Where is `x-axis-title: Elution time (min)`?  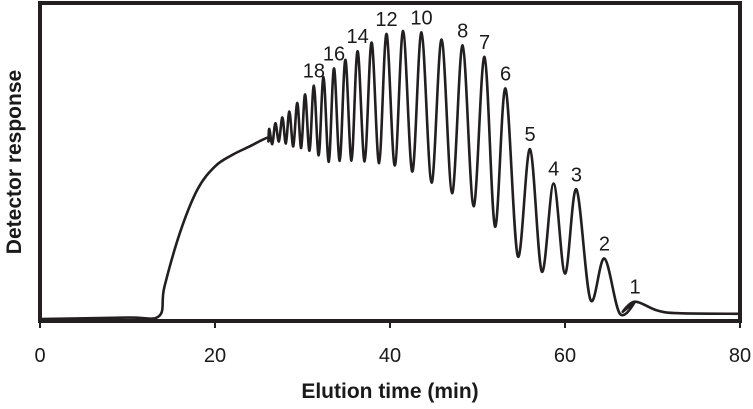 x-axis-title: Elution time (min) is located at coordinates (389, 391).